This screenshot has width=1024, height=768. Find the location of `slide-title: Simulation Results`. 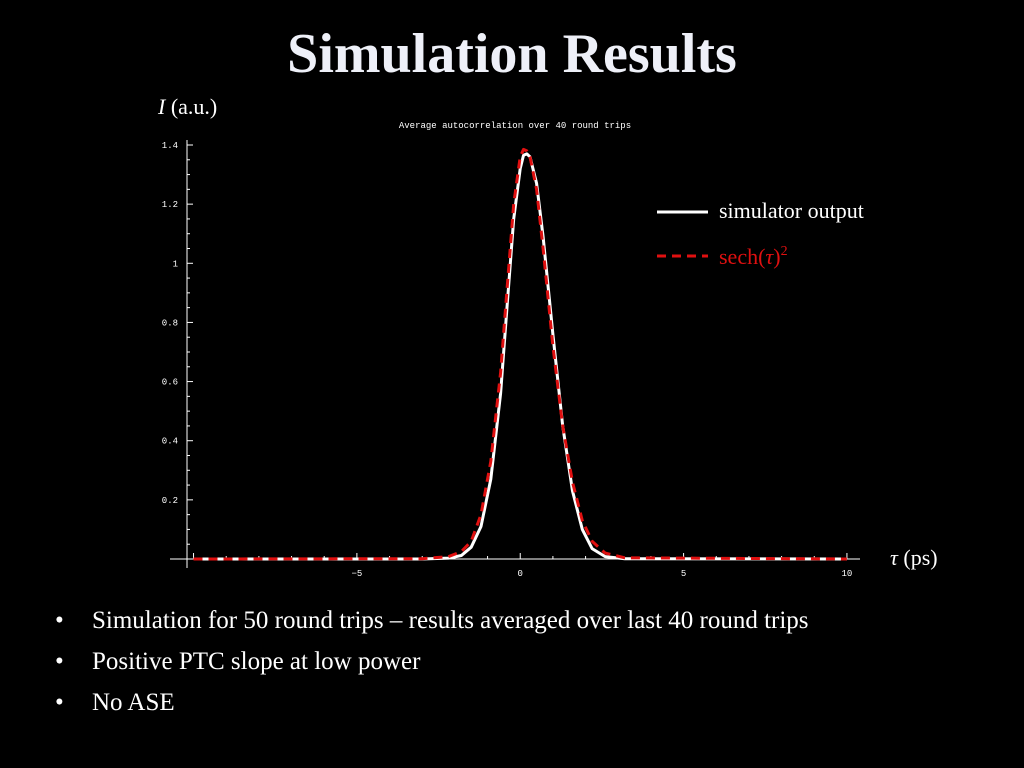

slide-title: Simulation Results is located at coordinates (512, 54).